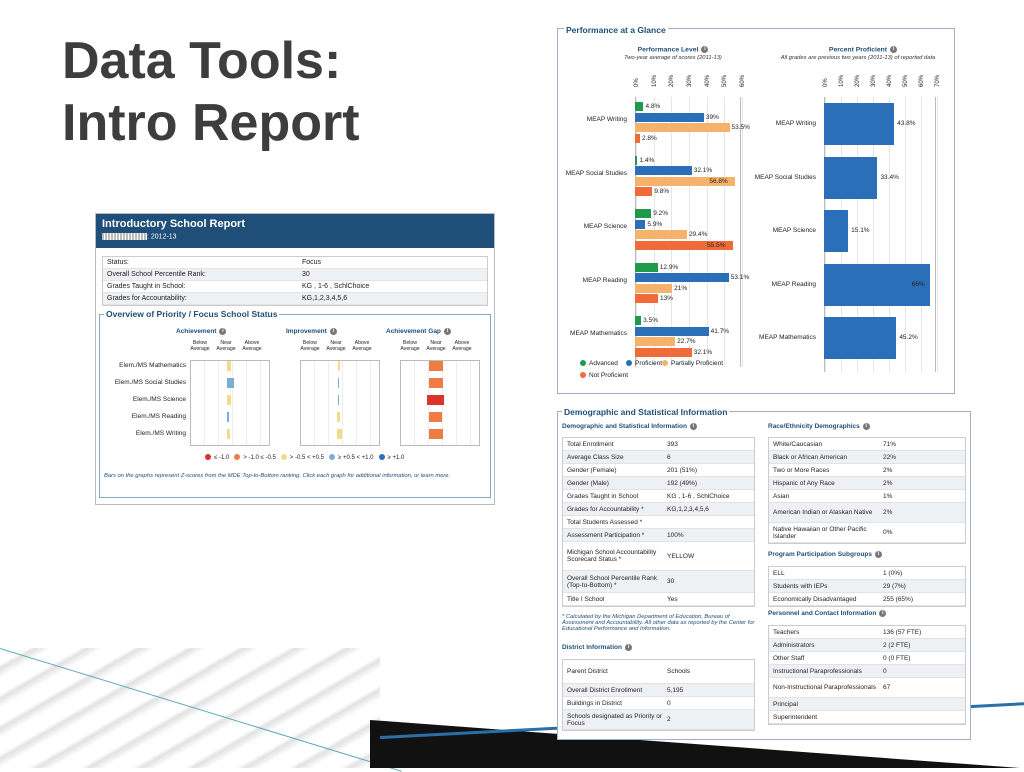 This screenshot has height=772, width=1024. Describe the element at coordinates (887, 687) in the screenshot. I see `table-value: 67` at that location.